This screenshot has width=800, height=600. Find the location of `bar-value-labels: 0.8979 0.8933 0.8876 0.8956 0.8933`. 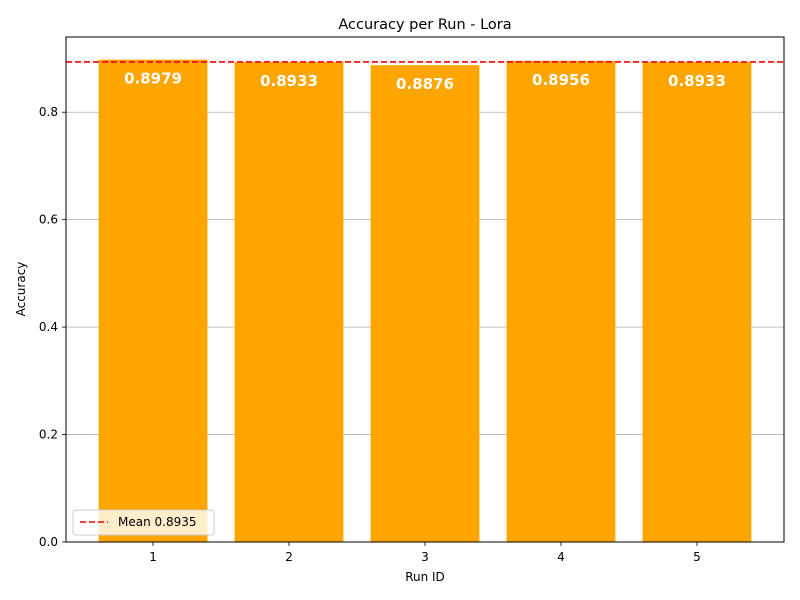

bar-value-labels: 0.8979 0.8933 0.8876 0.8956 0.8933 is located at coordinates (425, 82).